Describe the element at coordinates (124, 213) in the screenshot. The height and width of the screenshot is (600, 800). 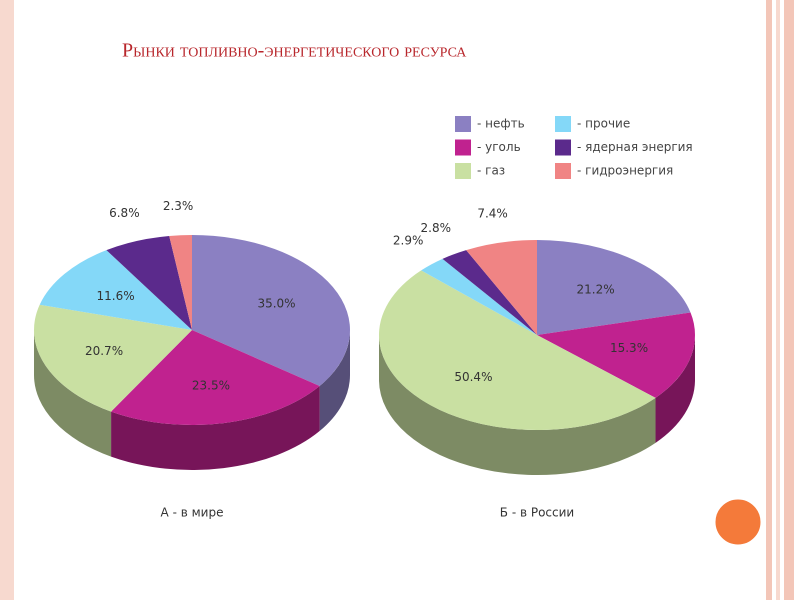
I see `value-label: 6.8%` at that location.